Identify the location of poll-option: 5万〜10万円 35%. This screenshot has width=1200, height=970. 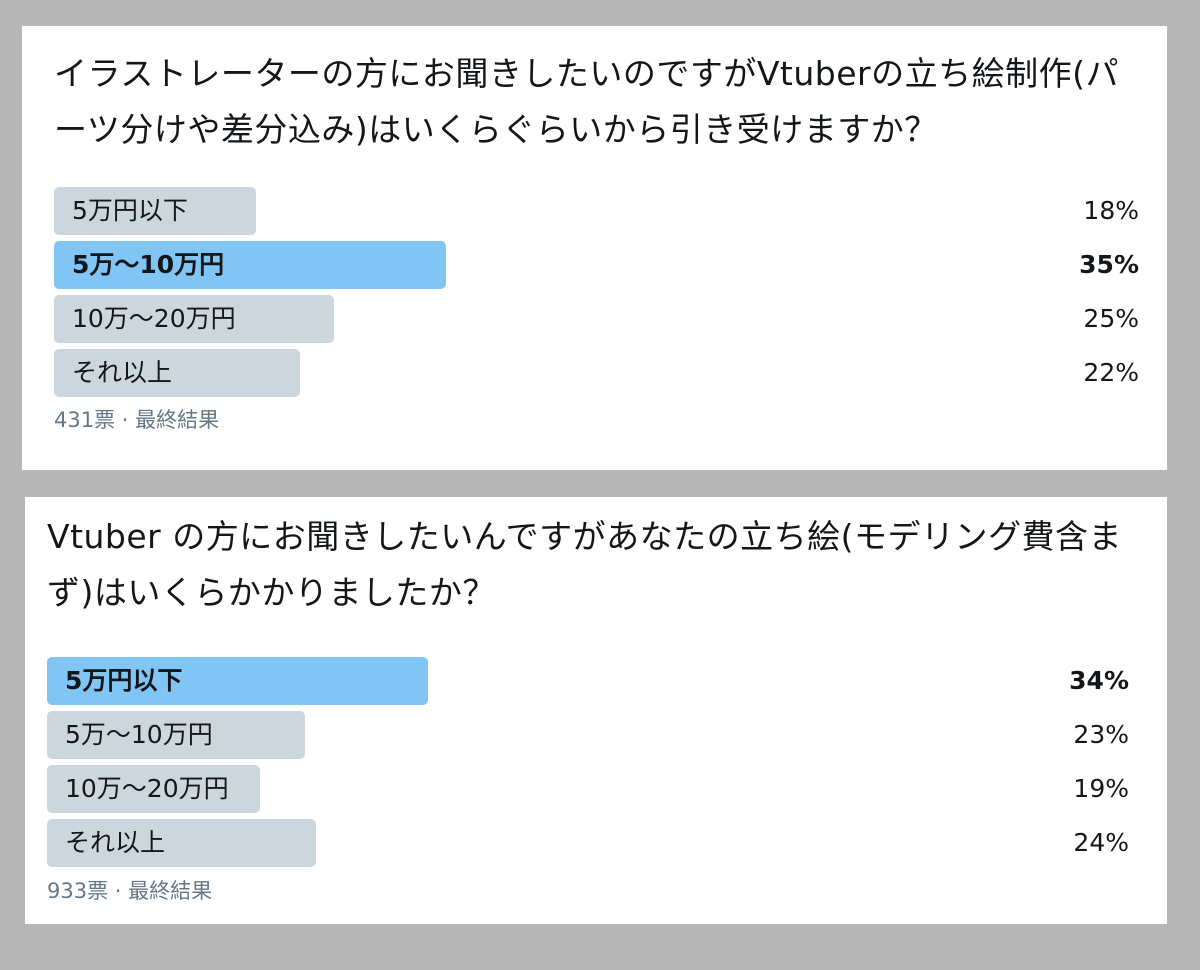
(596, 265).